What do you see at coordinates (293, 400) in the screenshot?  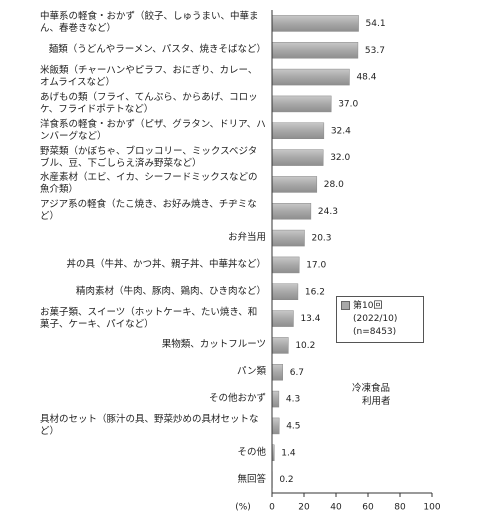 I see `value-label: 4.3` at bounding box center [293, 400].